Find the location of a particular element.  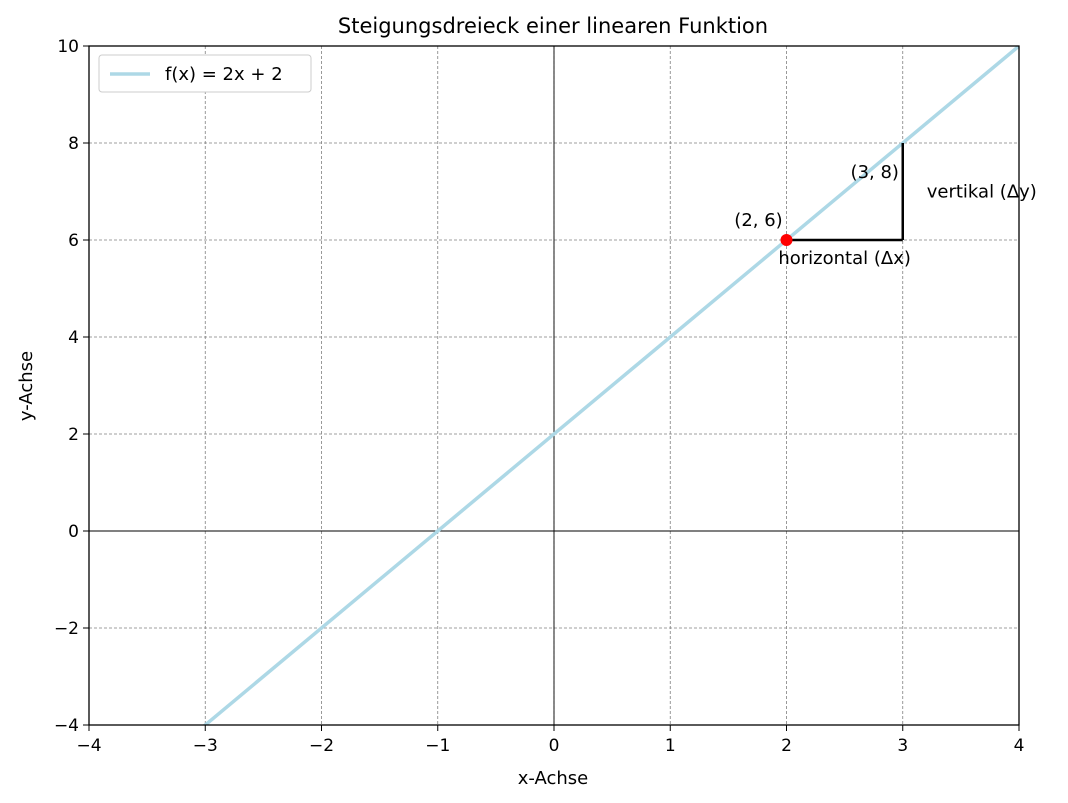

x-tick-label: 4 is located at coordinates (1019, 746).